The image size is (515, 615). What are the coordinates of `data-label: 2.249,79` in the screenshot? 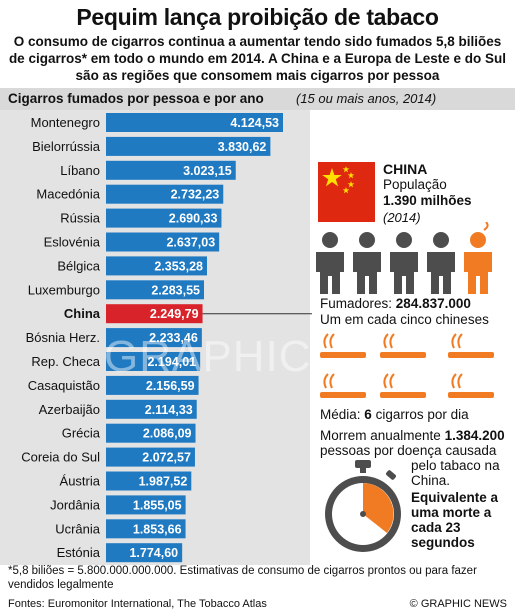 It's located at (174, 314).